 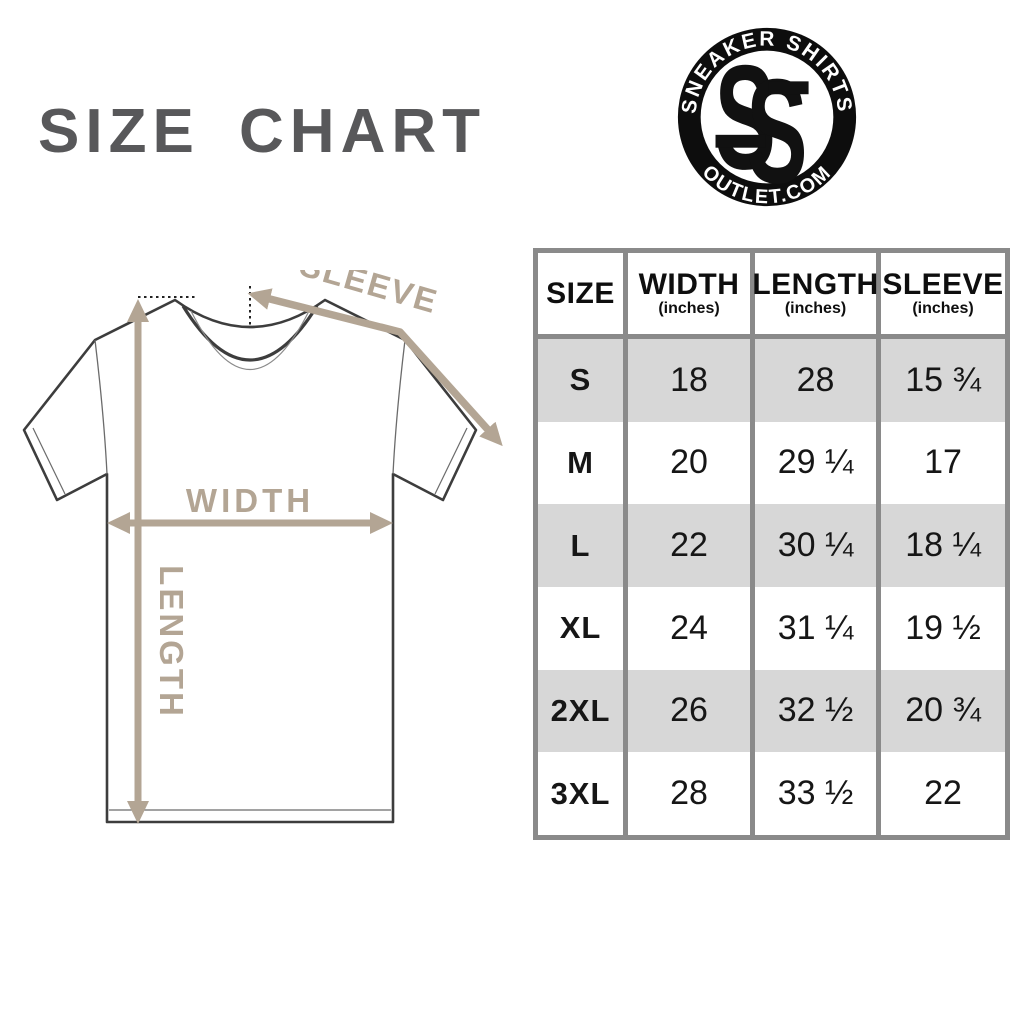 What do you see at coordinates (943, 285) in the screenshot?
I see `col-header-label: SLEEVE` at bounding box center [943, 285].